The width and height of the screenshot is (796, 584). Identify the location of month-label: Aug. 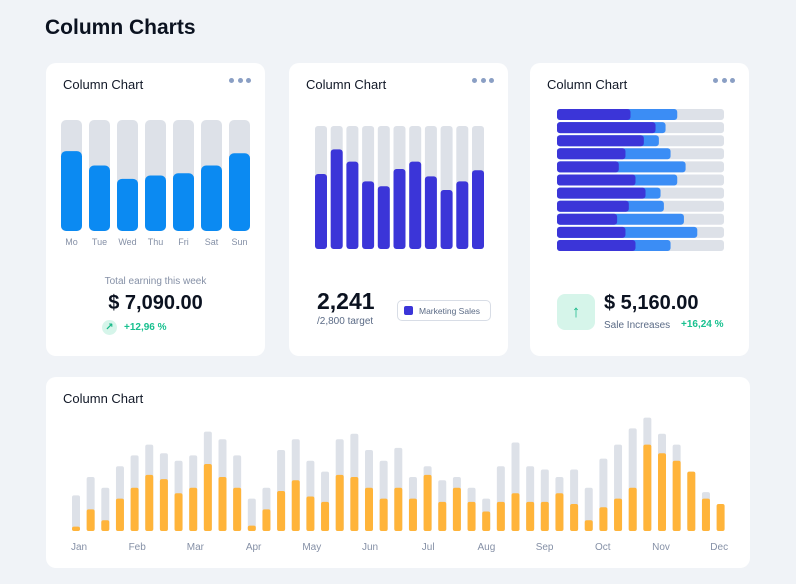
(487, 547).